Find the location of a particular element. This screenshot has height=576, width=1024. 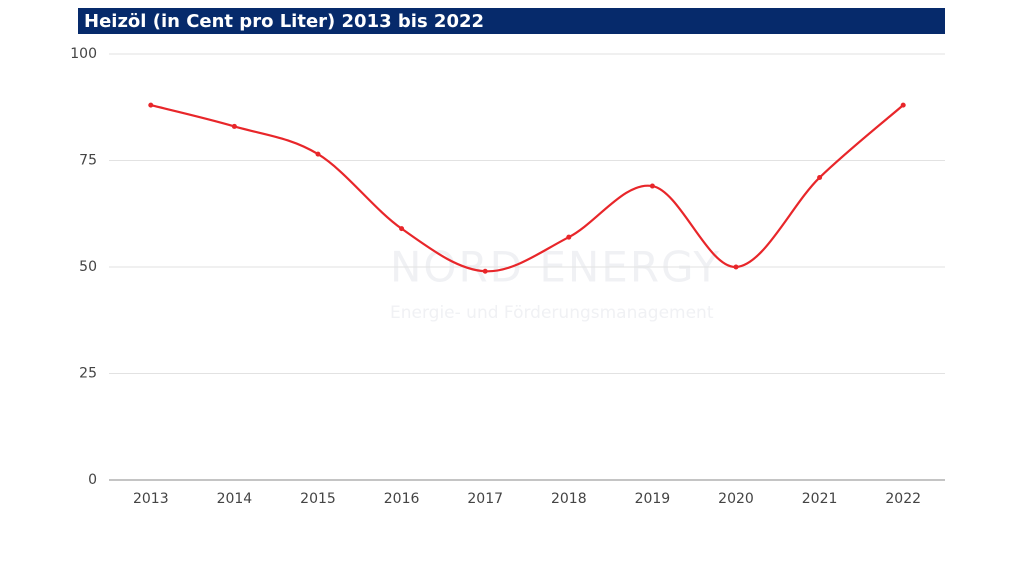

x-tick-label: 2015 is located at coordinates (318, 499).